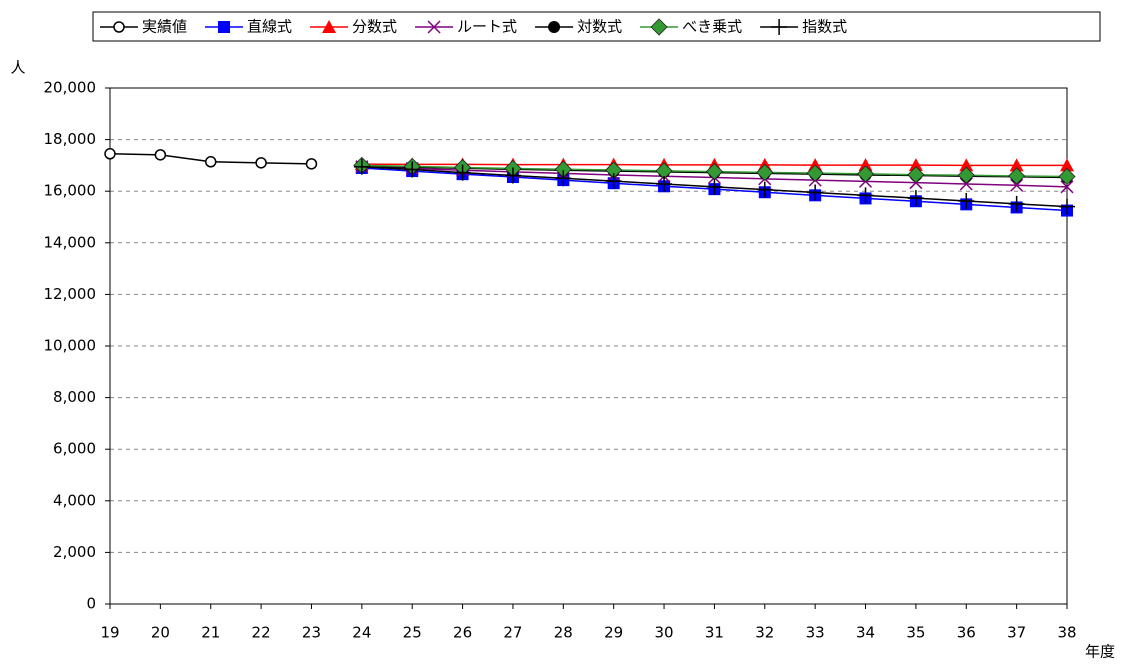  What do you see at coordinates (487, 27) in the screenshot?
I see `legend-label: ルート式` at bounding box center [487, 27].